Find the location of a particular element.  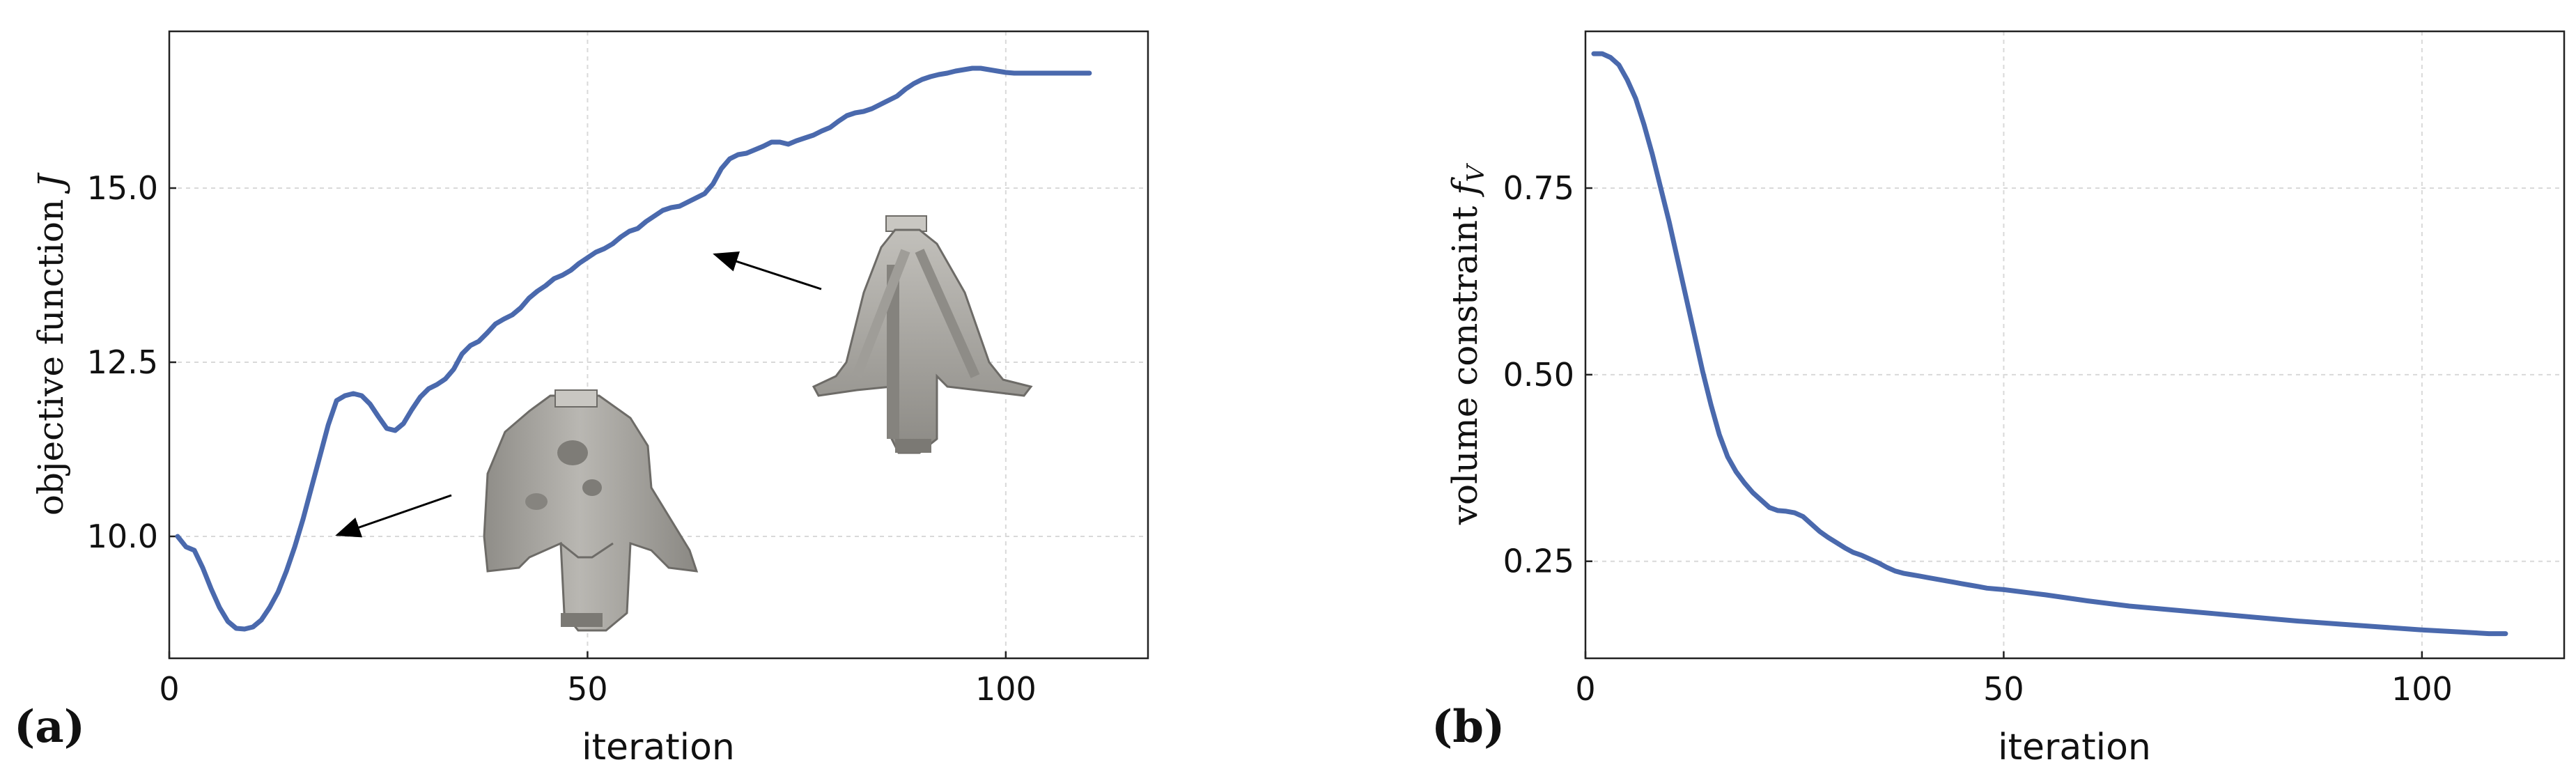

panel-a-y-ticks: 10.0 12.5 15.0 is located at coordinates (131, 362).